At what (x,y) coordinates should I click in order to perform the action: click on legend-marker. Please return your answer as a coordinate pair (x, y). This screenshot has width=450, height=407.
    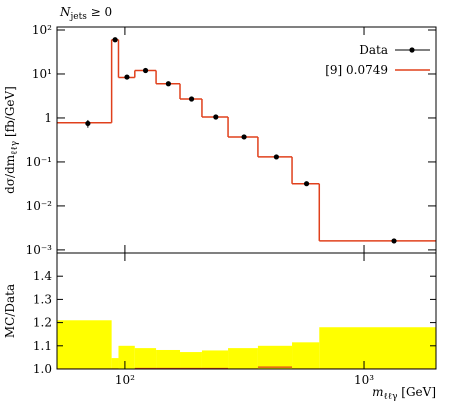
    Looking at the image, I should click on (412, 50).